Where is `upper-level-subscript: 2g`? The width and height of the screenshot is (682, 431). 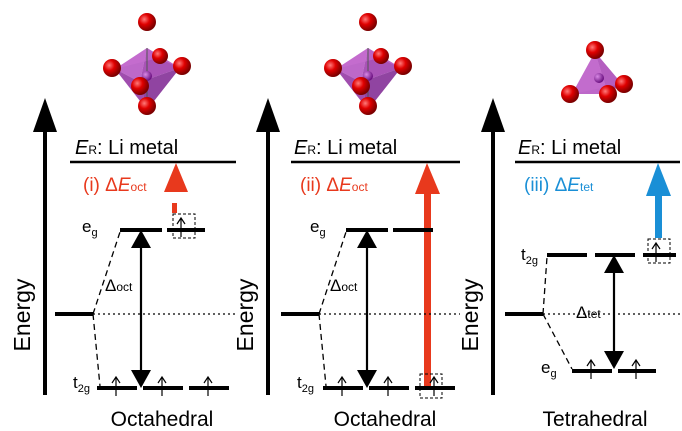 upper-level-subscript: 2g is located at coordinates (532, 261).